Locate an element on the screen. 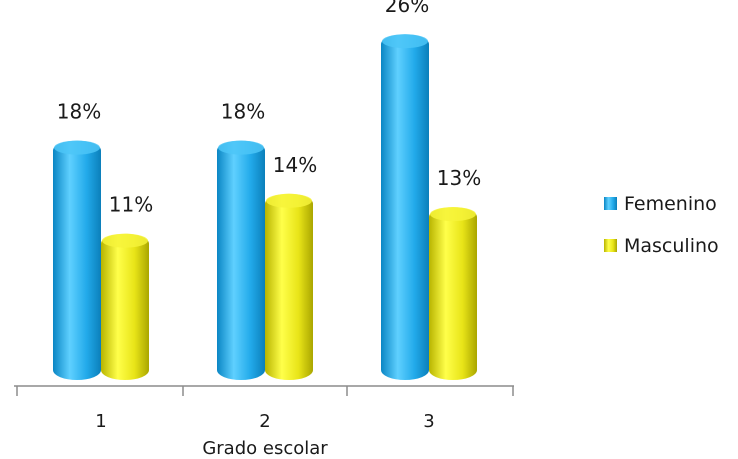 Image resolution: width=738 pixels, height=459 pixels. data-label-femenino-2: 18% is located at coordinates (243, 112).